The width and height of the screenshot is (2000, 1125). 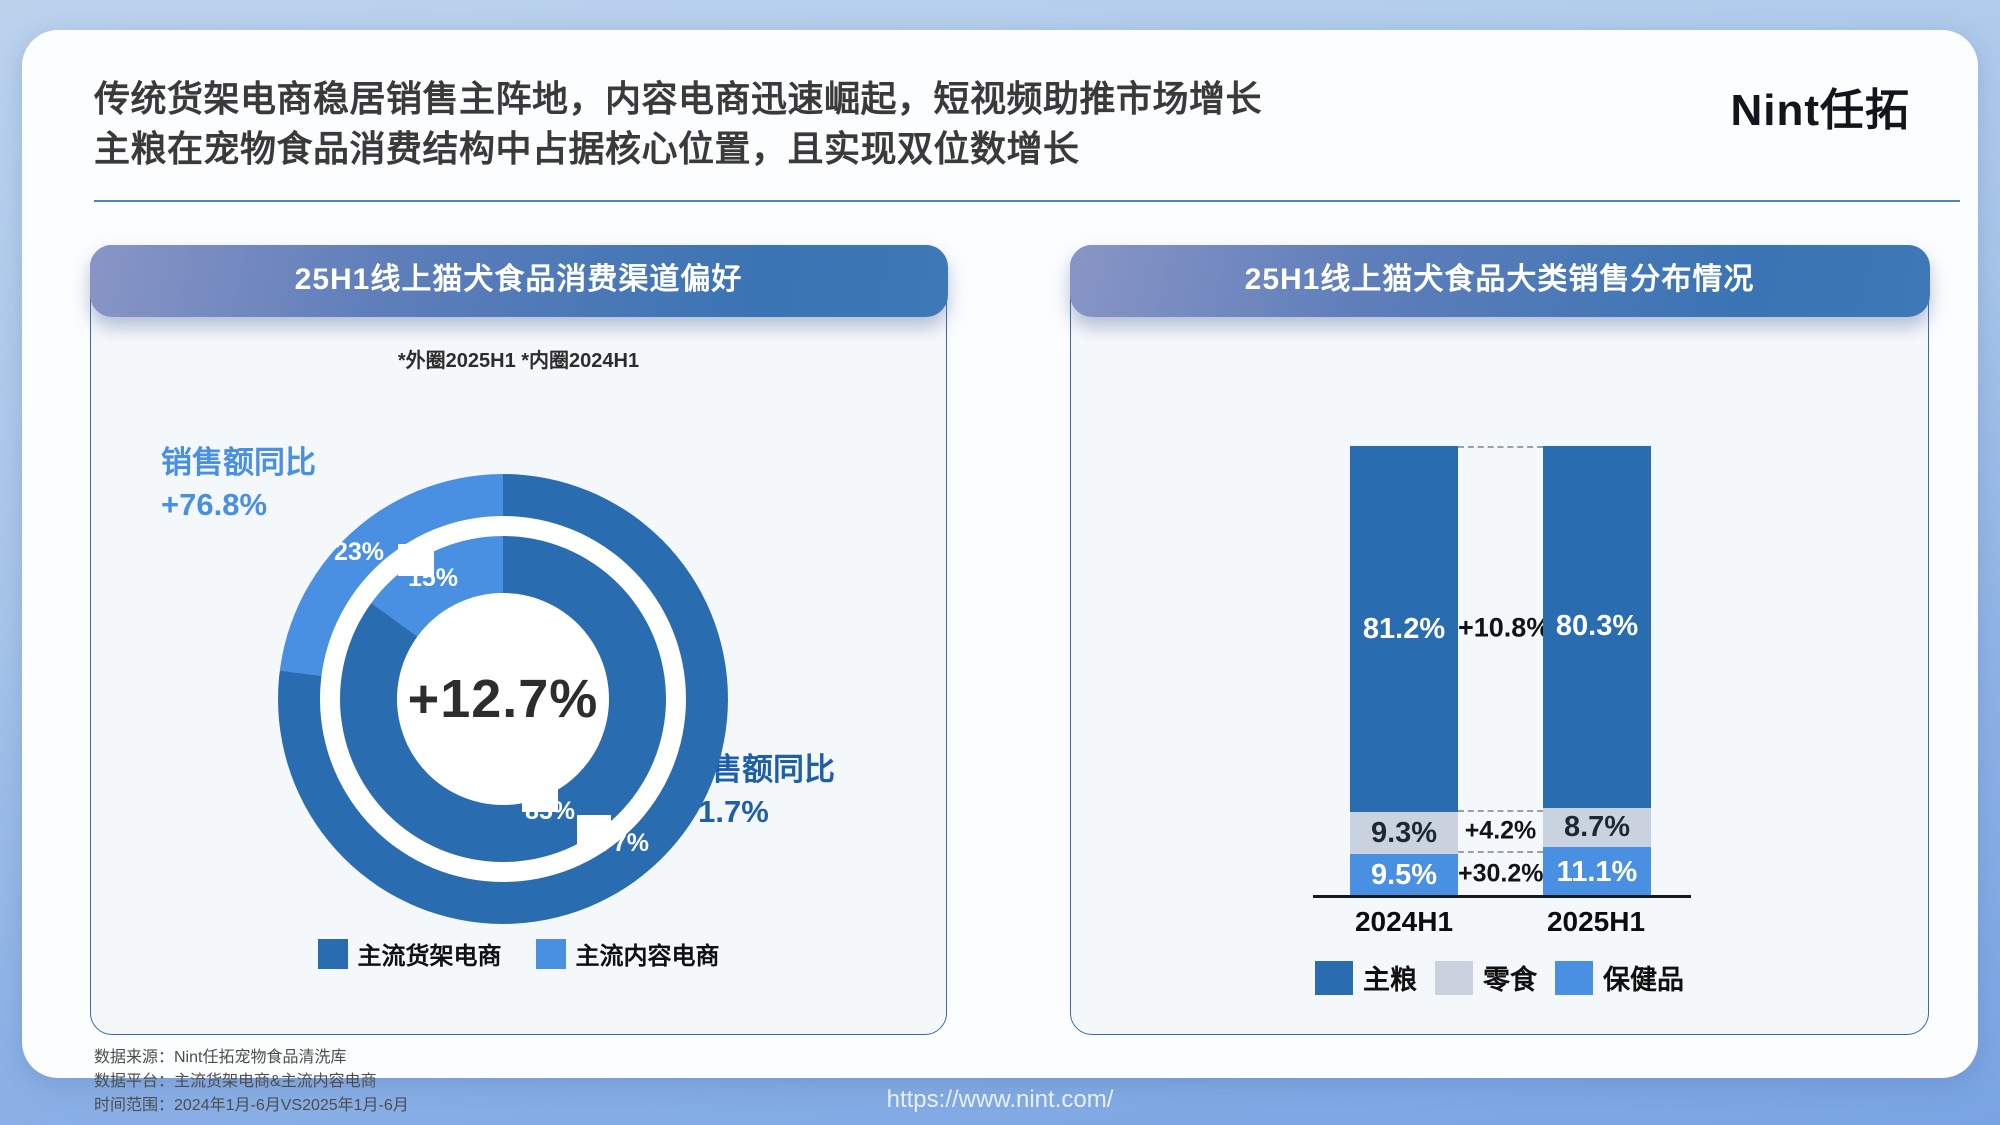 I want to click on bar-2024h1-staple-segment: 81.2%, so click(x=1404, y=629).